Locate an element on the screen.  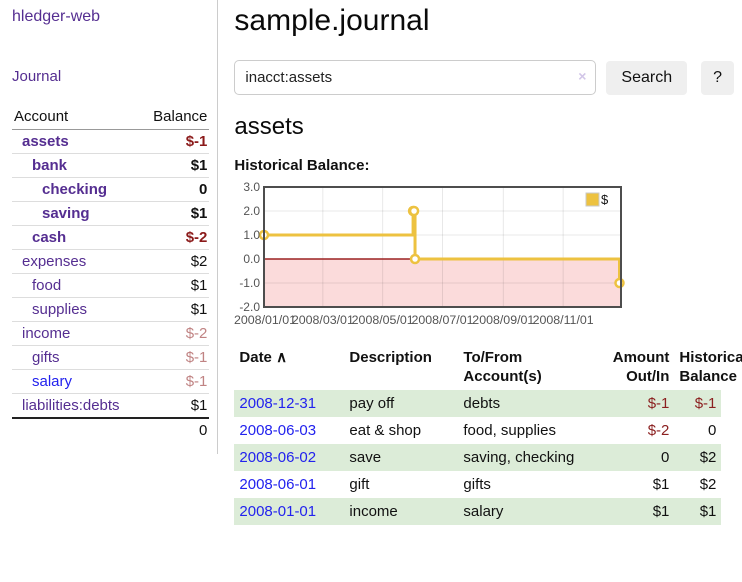
register-date-link: 2008-06-03 is located at coordinates (278, 430).